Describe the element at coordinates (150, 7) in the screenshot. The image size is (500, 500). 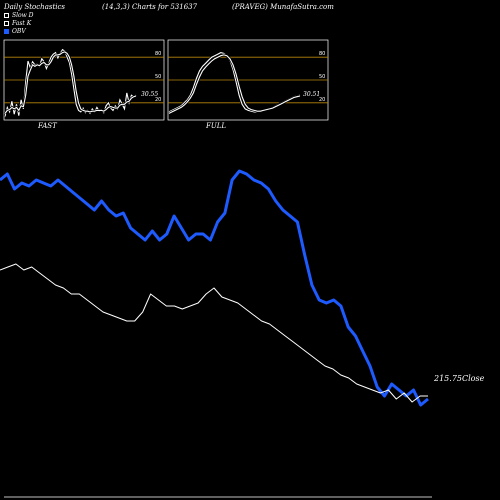
I see `chart-title-middle: (14,3,3) Charts for 531637` at that location.